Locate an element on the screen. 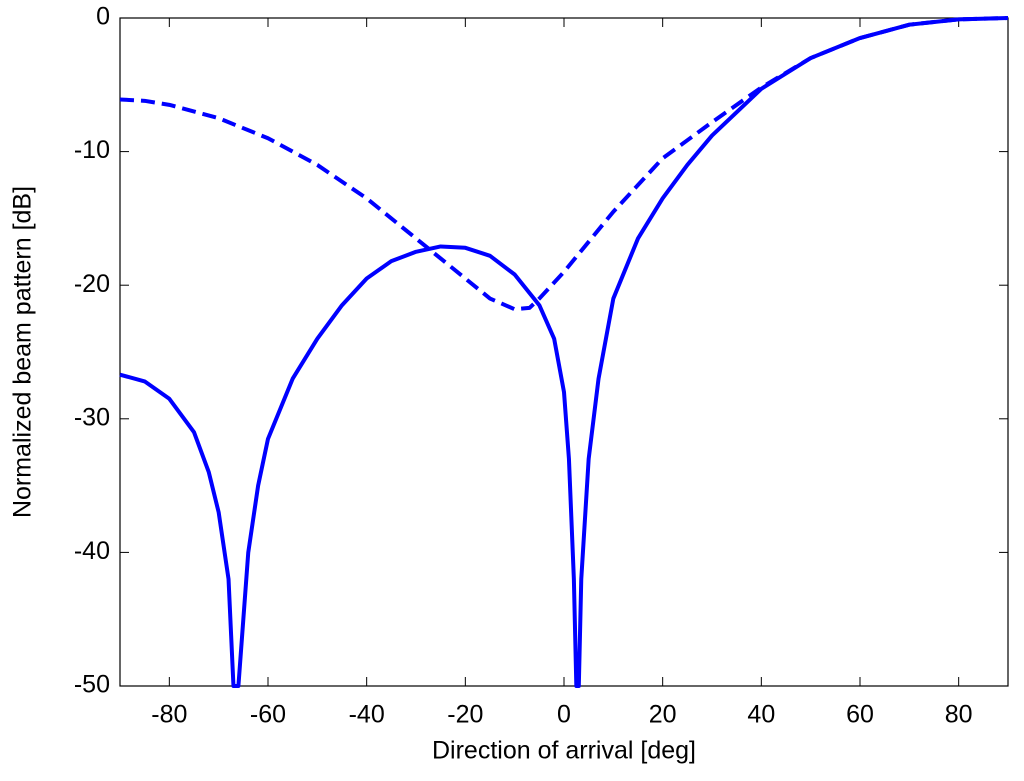 This screenshot has width=1024, height=781. y-tick-label: 0 is located at coordinates (103, 17).